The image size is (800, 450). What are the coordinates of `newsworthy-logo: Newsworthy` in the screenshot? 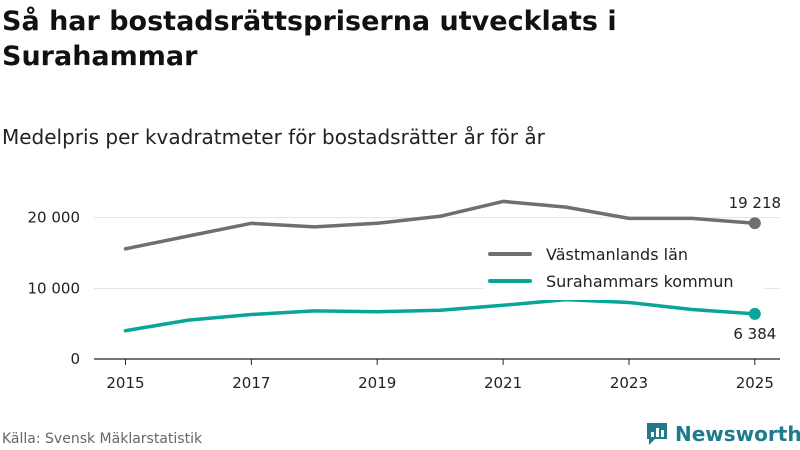 It's located at (722, 434).